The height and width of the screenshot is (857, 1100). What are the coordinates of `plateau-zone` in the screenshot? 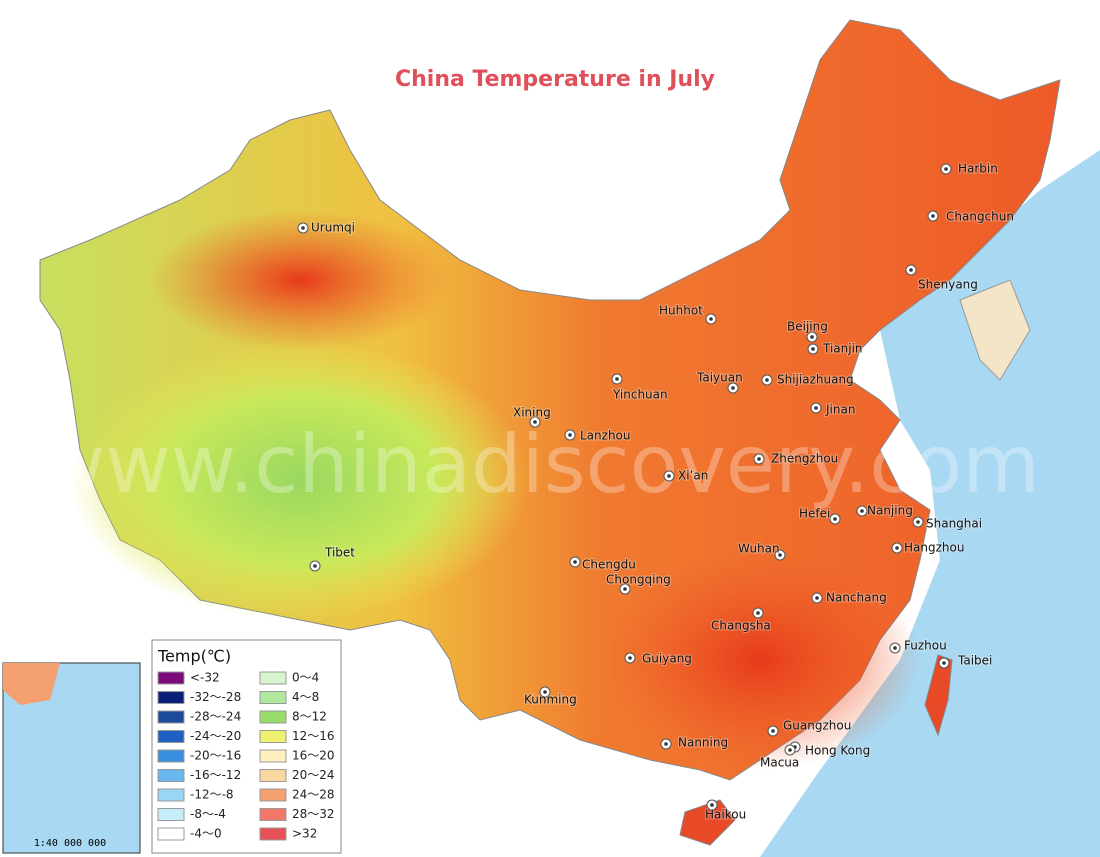 It's located at (300, 480).